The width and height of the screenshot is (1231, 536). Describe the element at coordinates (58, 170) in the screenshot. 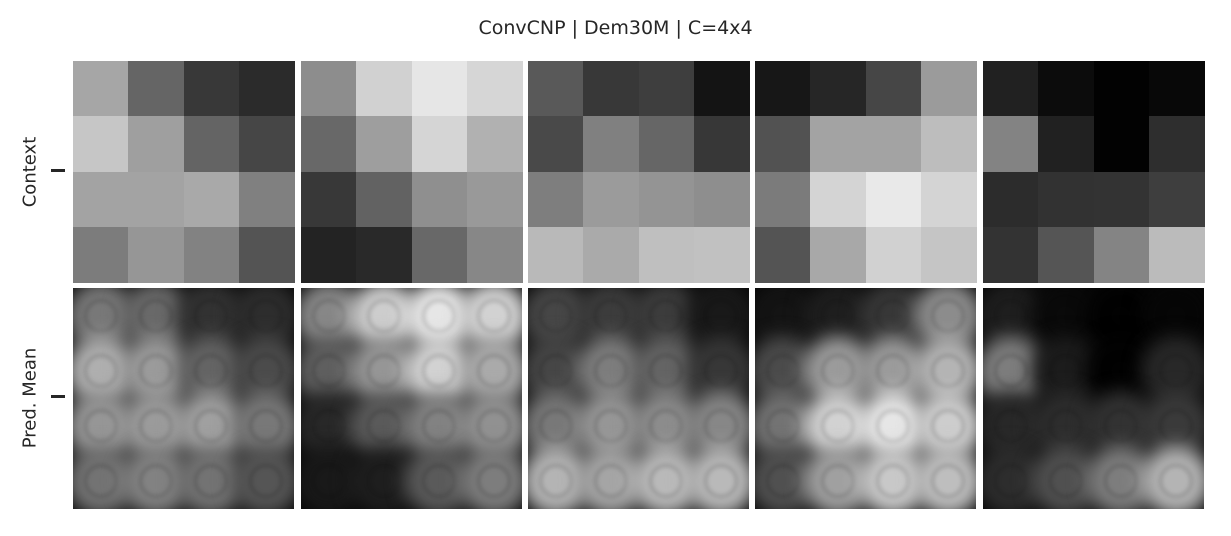

I see `ytick-context` at that location.